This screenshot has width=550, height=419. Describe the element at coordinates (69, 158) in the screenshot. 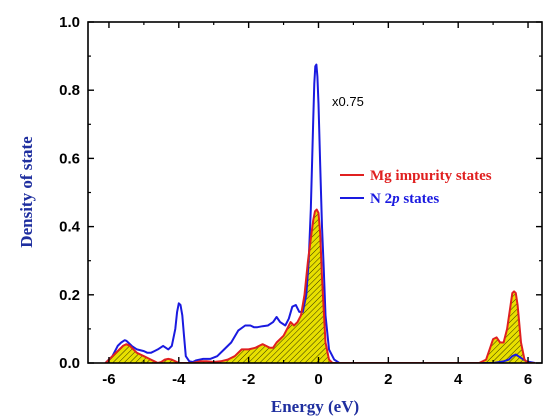

I see `y-tick-label: 0.6` at that location.